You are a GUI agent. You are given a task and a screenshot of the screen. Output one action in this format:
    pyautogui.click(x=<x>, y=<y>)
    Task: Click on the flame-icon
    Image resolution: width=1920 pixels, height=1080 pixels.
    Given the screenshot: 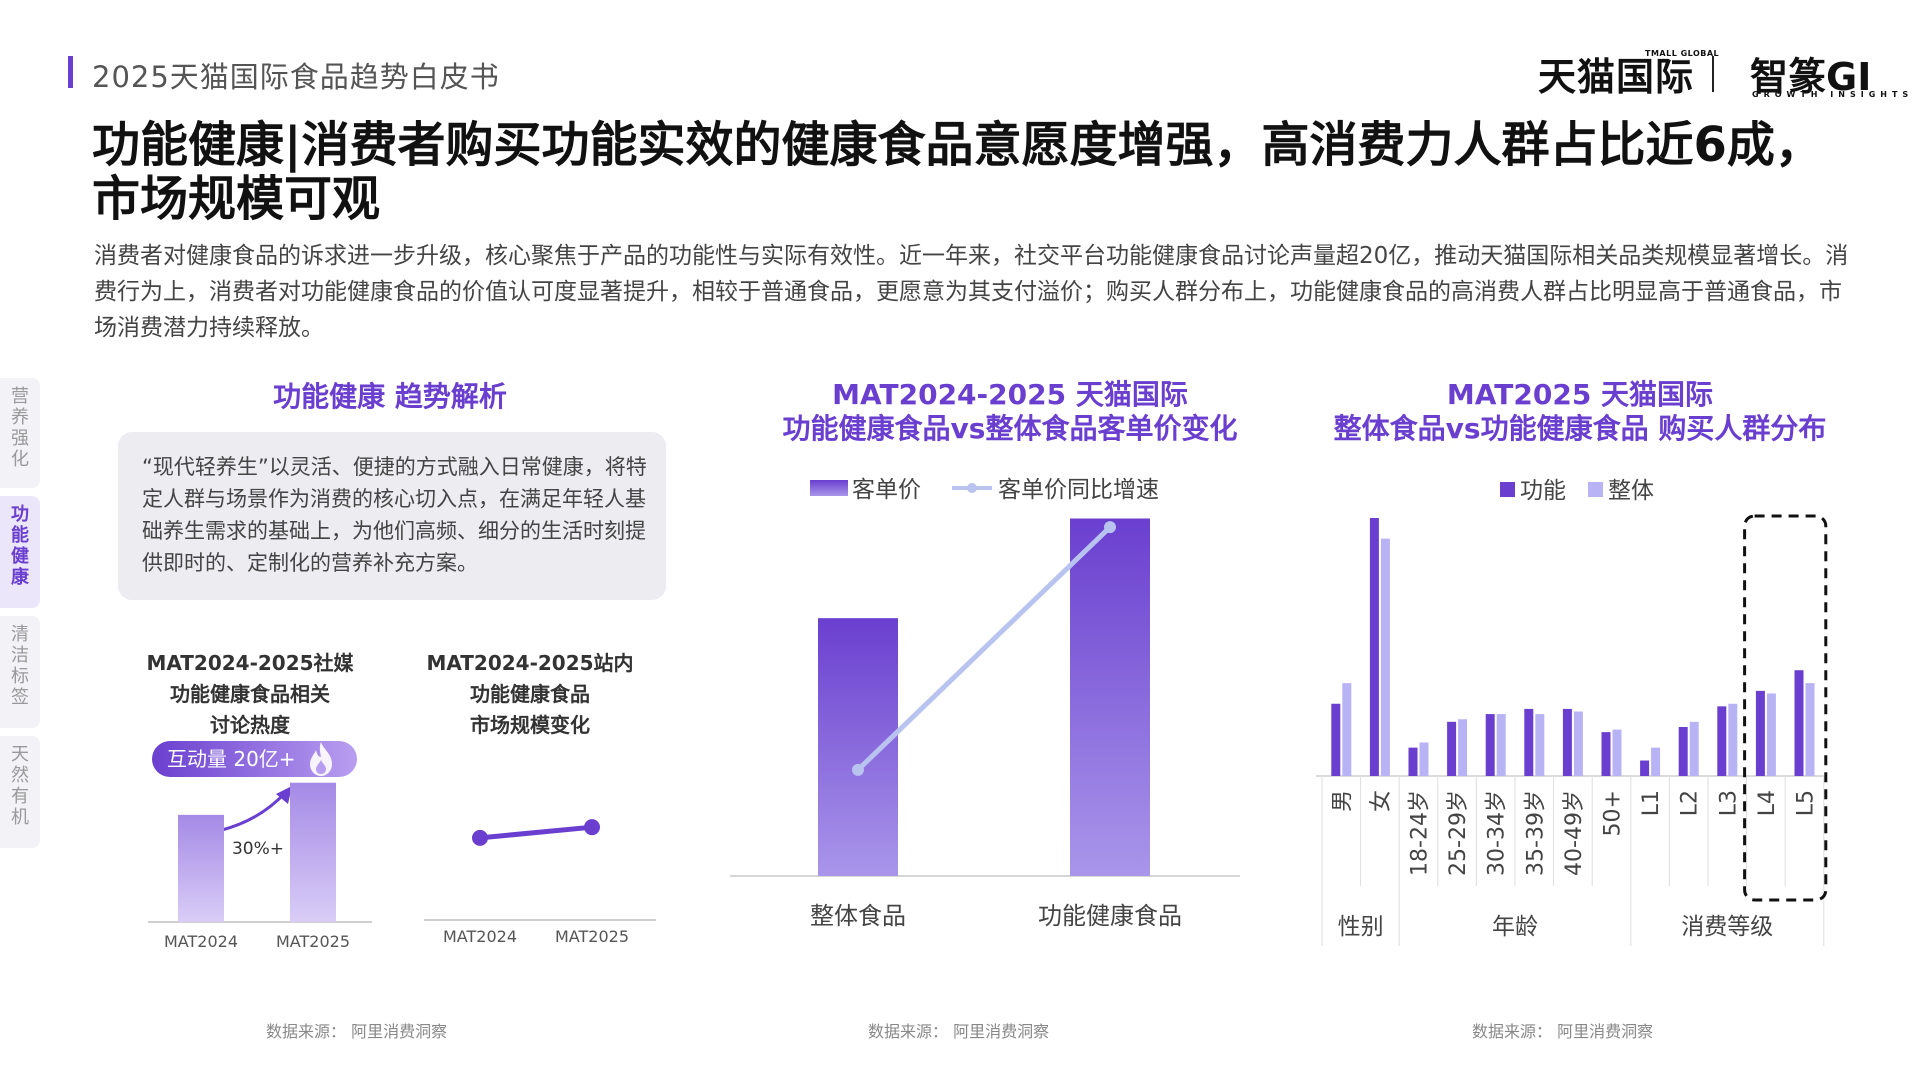 What is the action you would take?
    pyautogui.click(x=321, y=759)
    